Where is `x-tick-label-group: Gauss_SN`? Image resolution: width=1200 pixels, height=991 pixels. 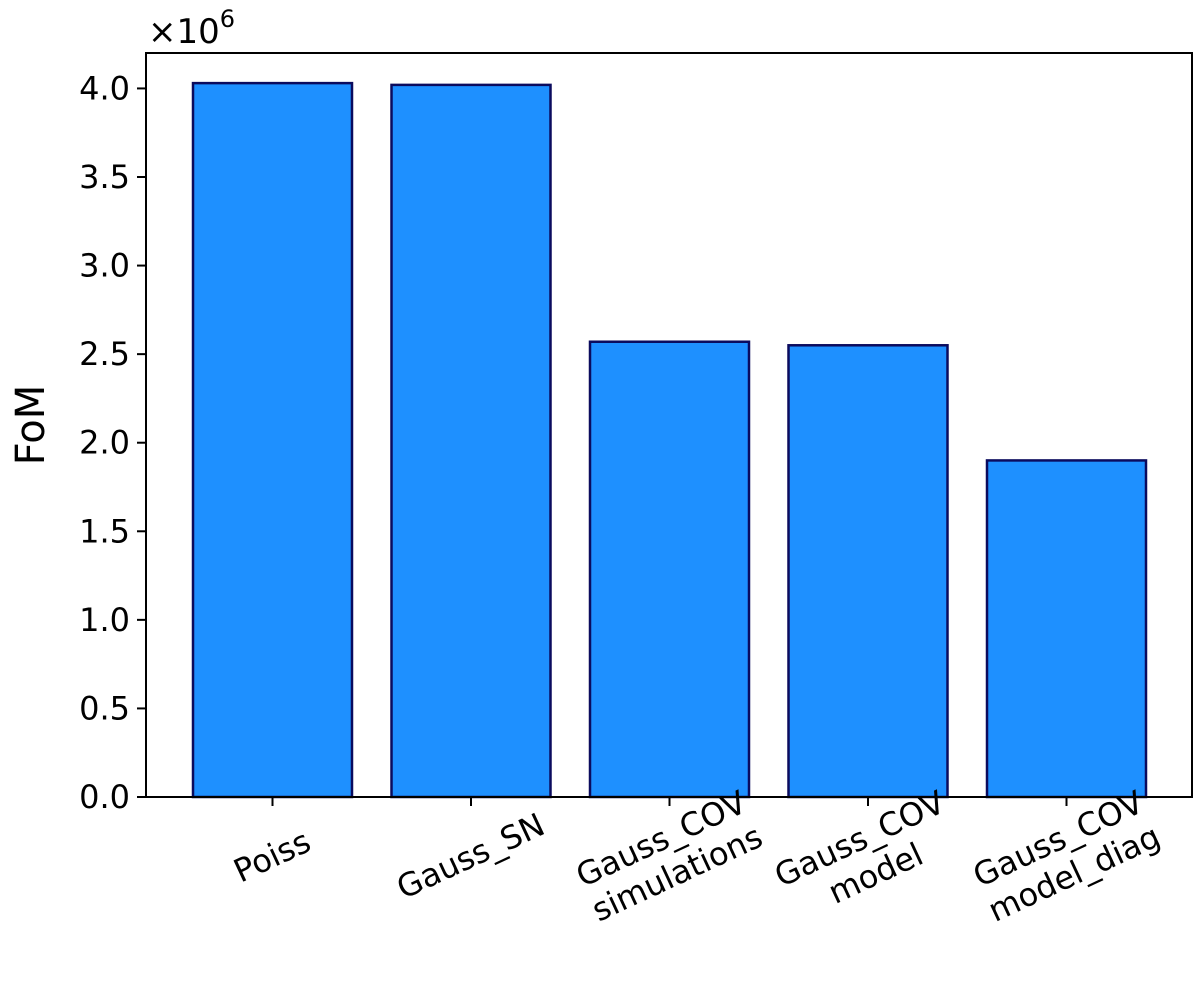 x-tick-label-group: Gauss_SN is located at coordinates (471, 855).